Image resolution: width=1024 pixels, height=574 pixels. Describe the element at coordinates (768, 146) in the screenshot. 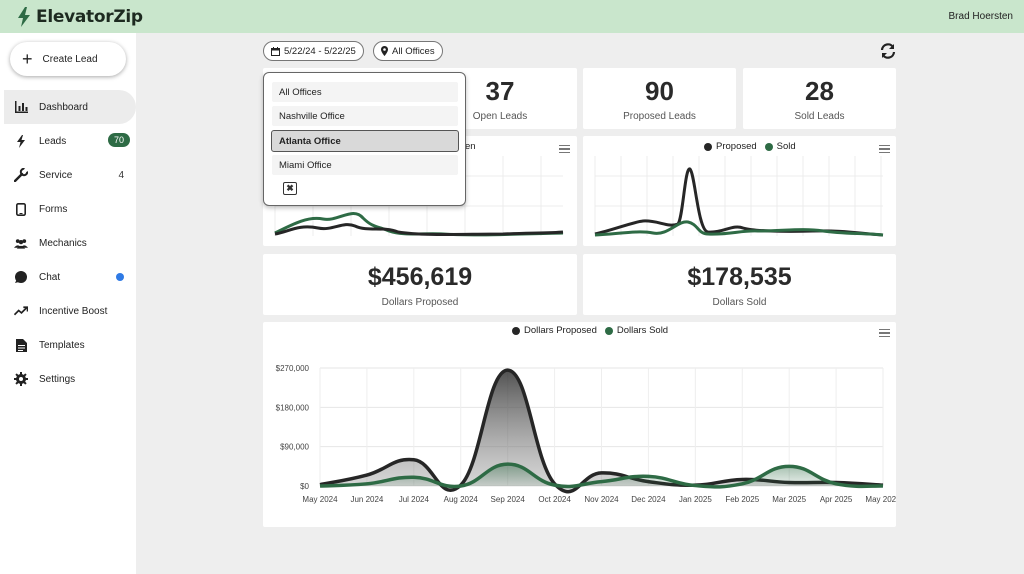

I see `legend-dot-sold` at that location.